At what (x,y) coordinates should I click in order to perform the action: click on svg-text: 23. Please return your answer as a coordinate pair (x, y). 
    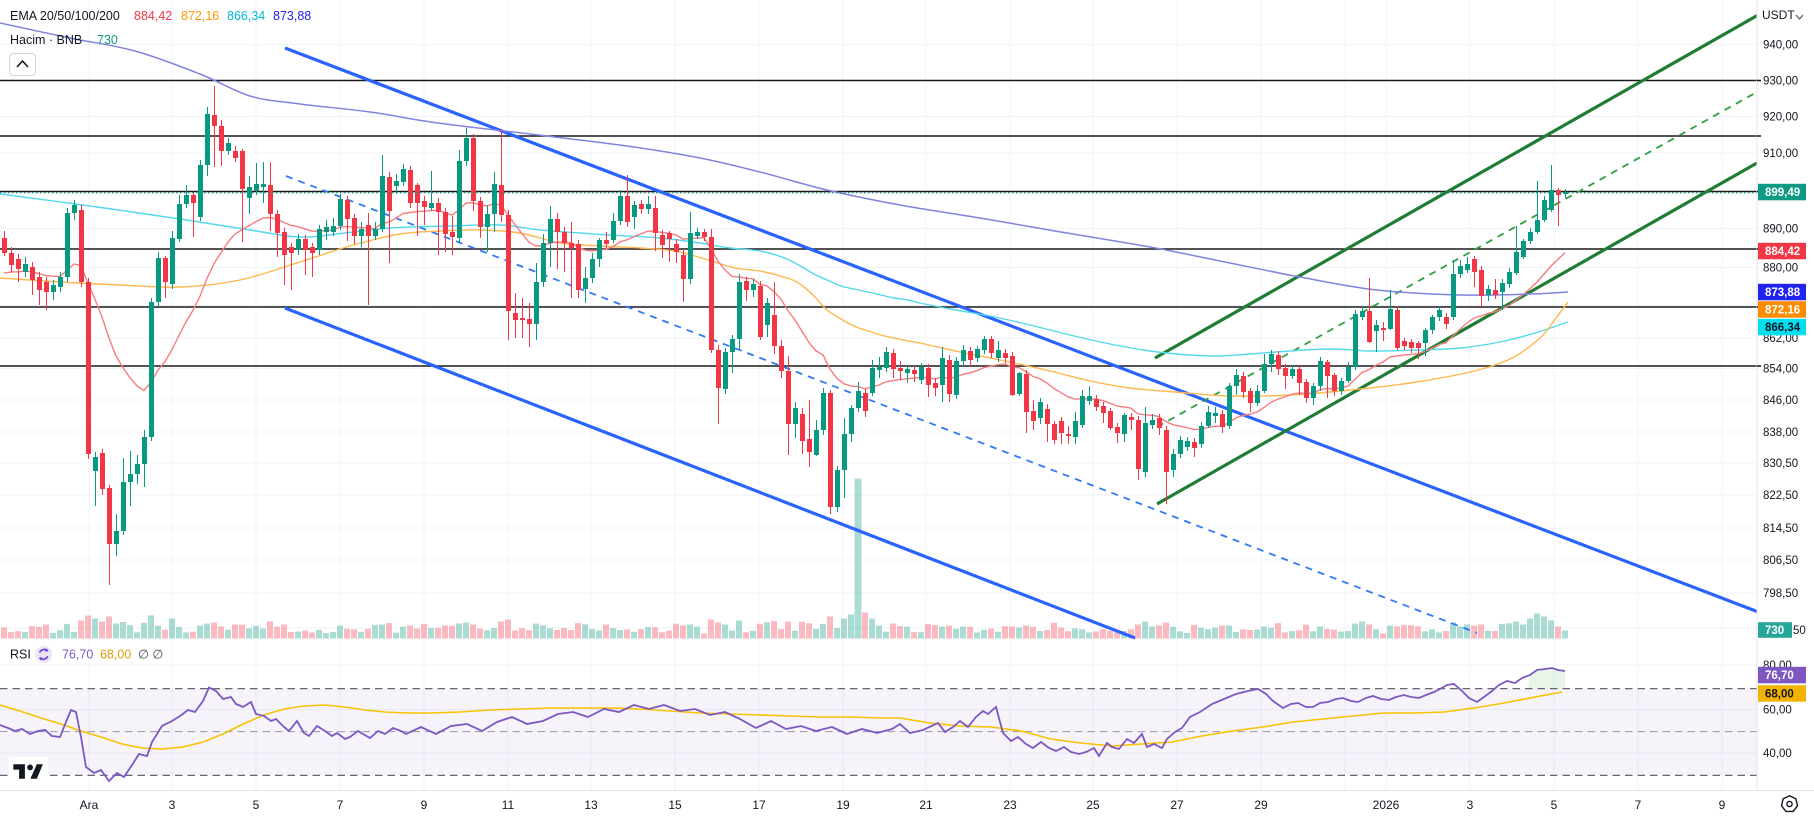
    Looking at the image, I should click on (1010, 805).